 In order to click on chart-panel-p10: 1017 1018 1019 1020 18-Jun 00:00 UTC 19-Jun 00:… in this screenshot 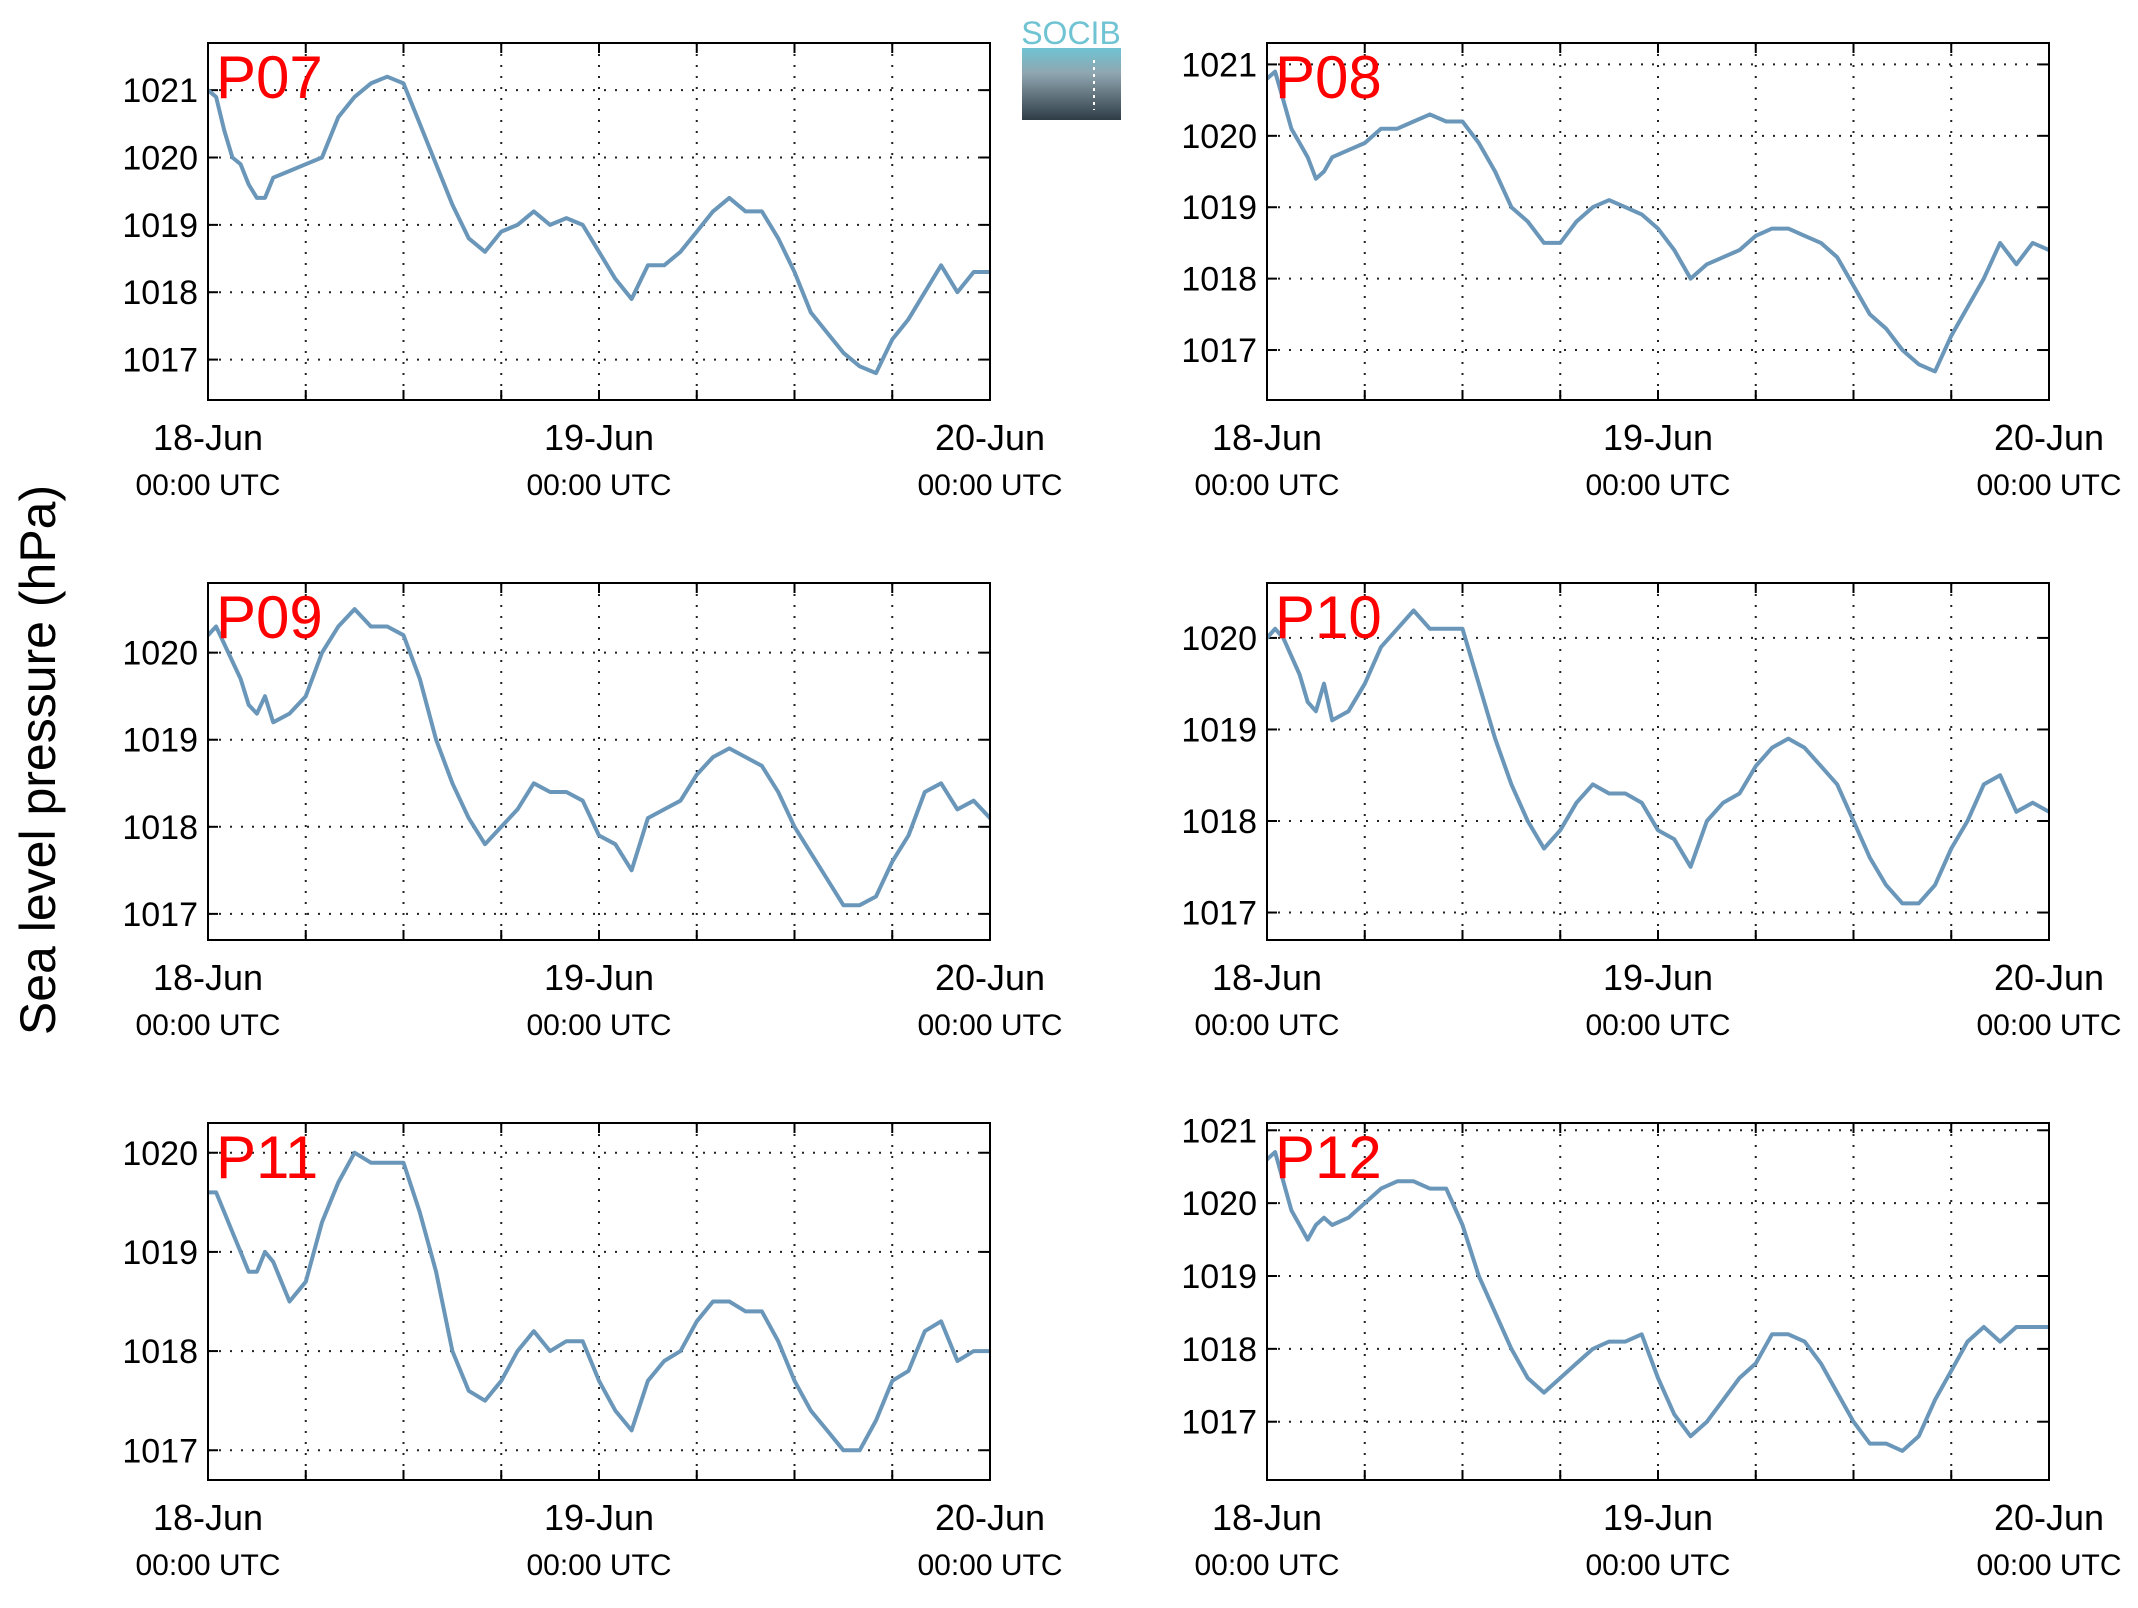, I will do `click(1651, 812)`.